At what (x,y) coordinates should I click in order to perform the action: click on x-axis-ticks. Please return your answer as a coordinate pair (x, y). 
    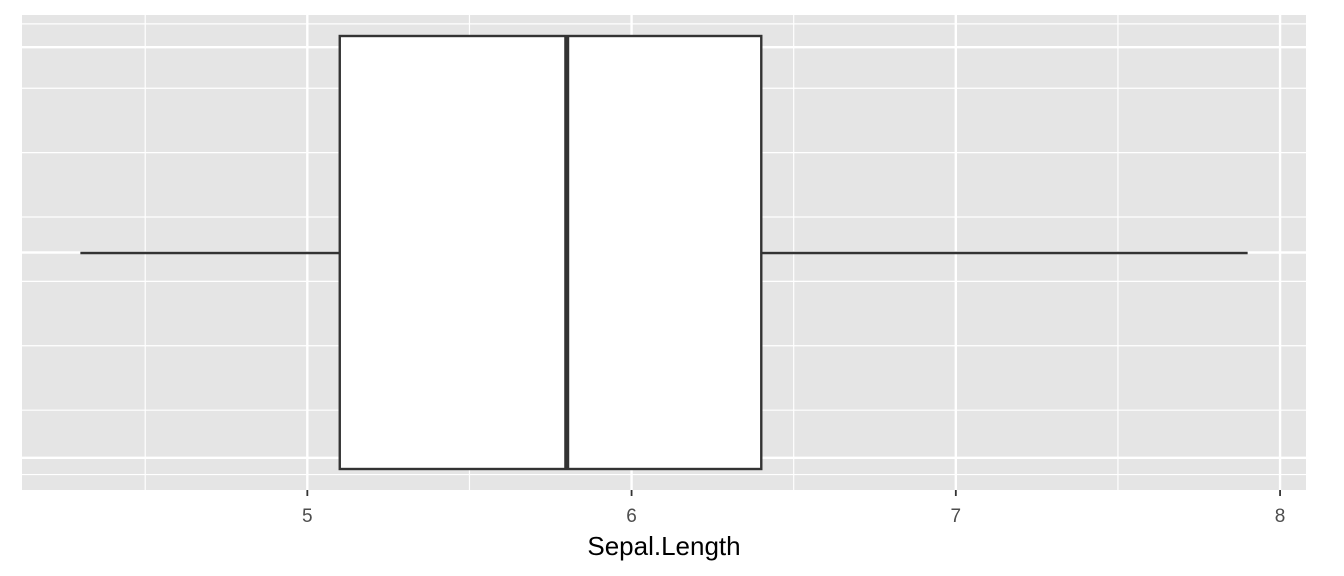
    Looking at the image, I should click on (793, 493).